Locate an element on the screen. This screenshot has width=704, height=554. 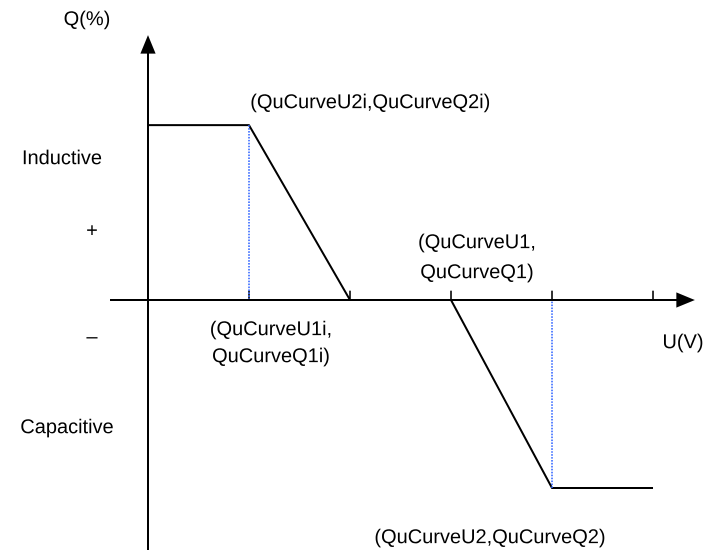
text: Inductive is located at coordinates (63, 157).